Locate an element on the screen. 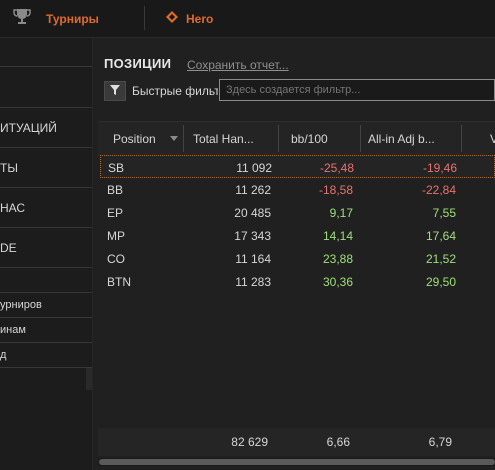 This screenshot has height=470, width=495. sidebar-item-label: ТЫ is located at coordinates (9, 167).